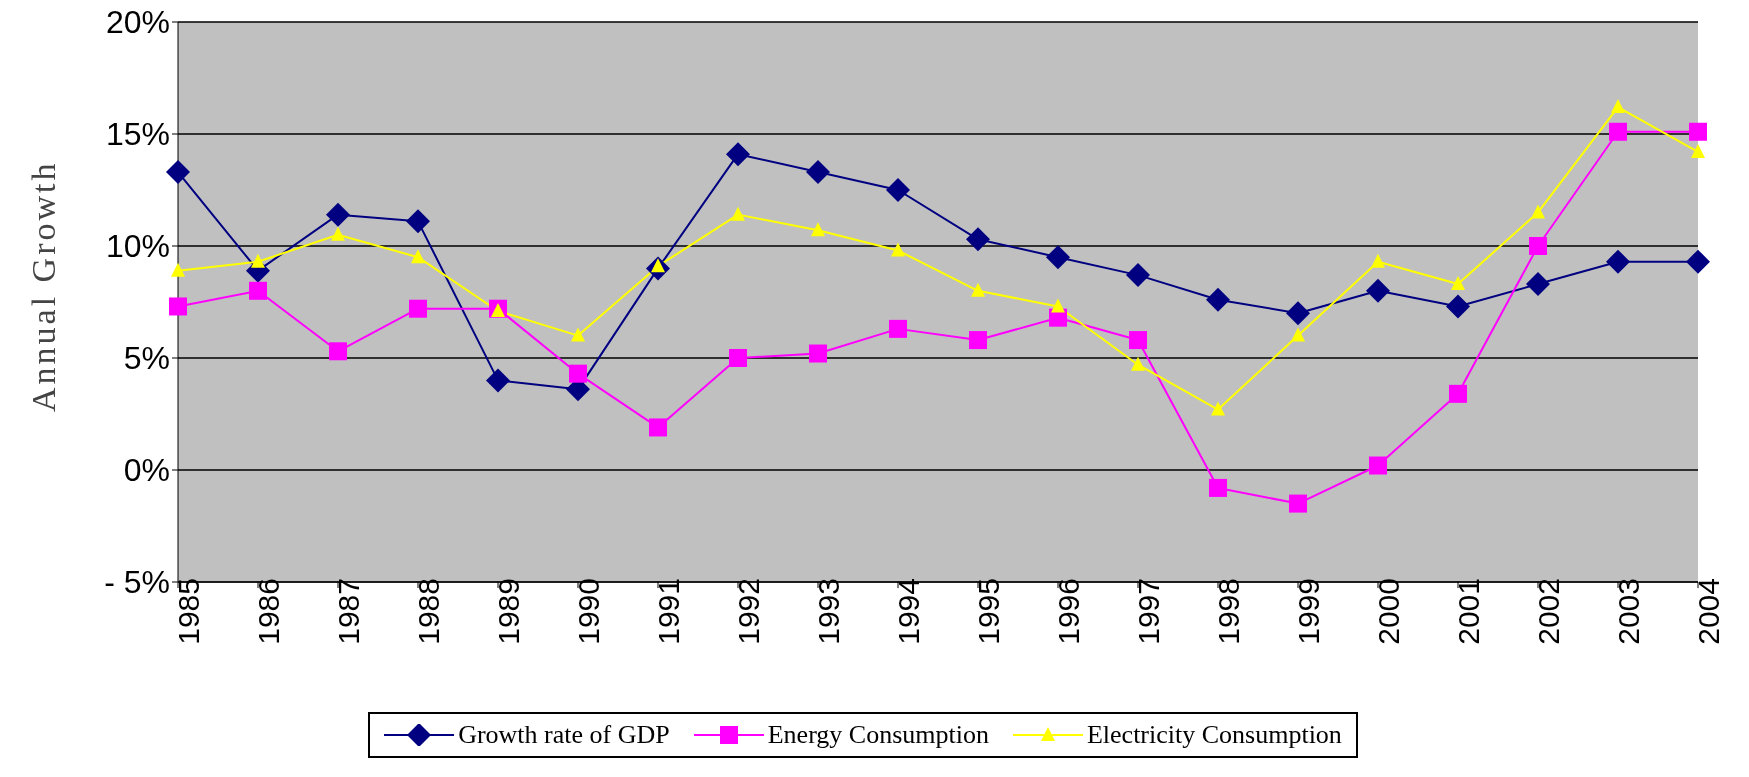 This screenshot has width=1749, height=777. What do you see at coordinates (1389, 611) in the screenshot?
I see `x-tick-label: 2000` at bounding box center [1389, 611].